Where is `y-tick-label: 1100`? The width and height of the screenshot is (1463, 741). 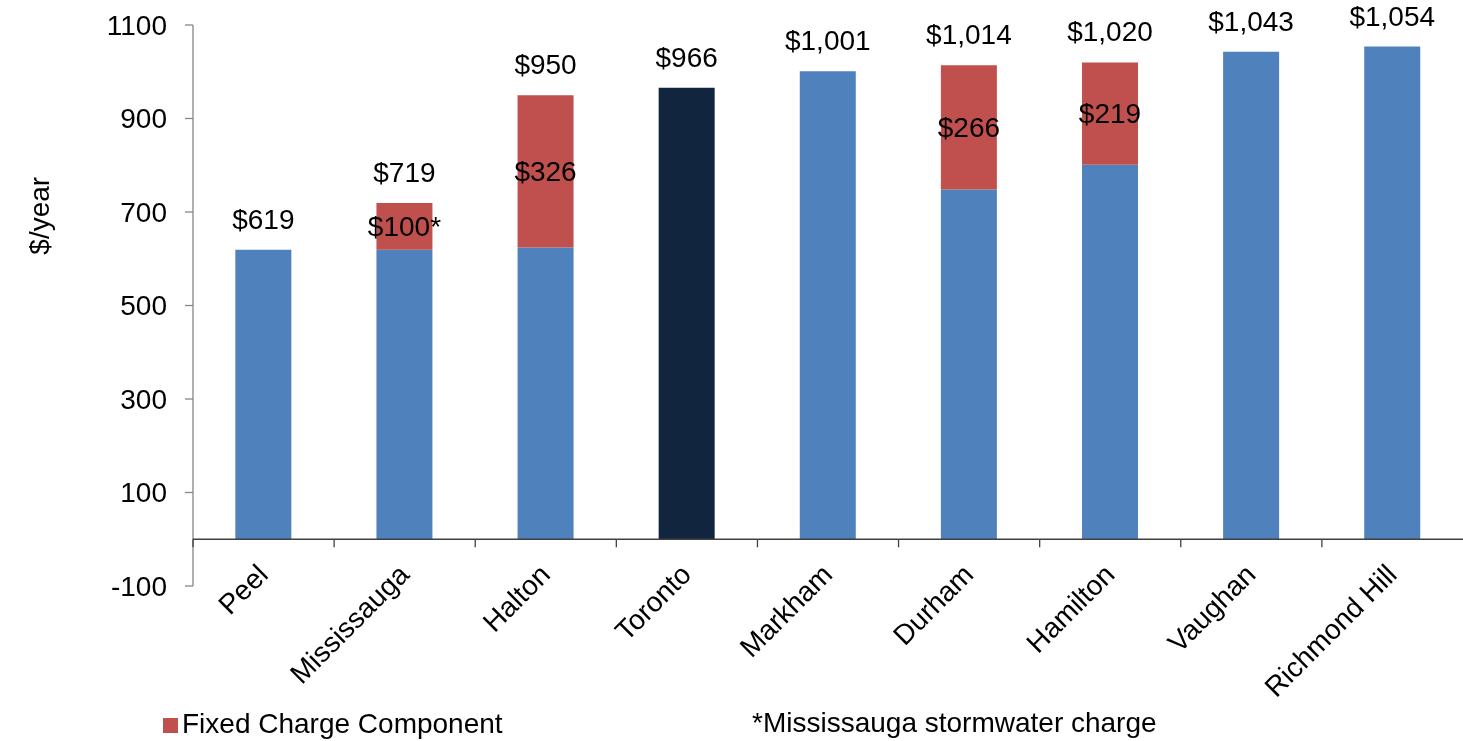 y-tick-label: 1100 is located at coordinates (136, 25).